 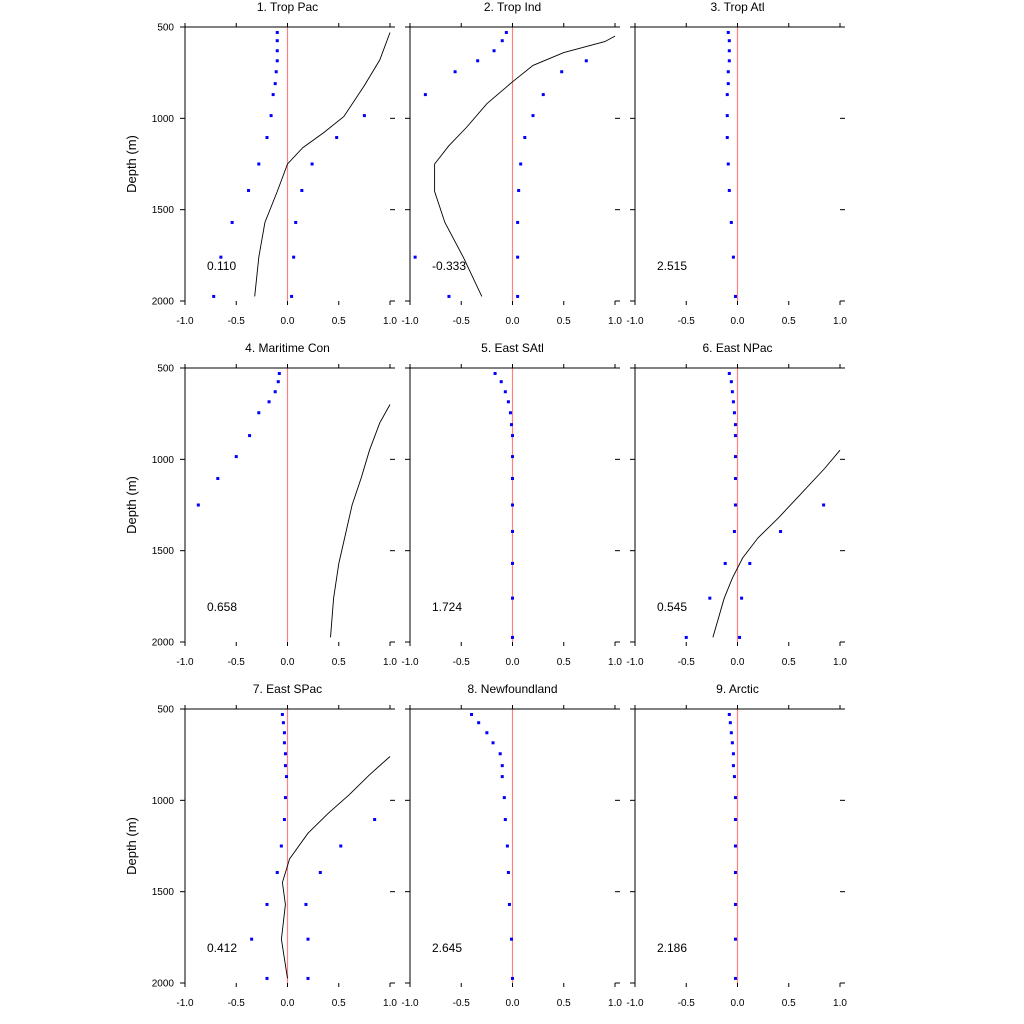 What do you see at coordinates (512, 689) in the screenshot?
I see `panel-title: 8. Newfoundland` at bounding box center [512, 689].